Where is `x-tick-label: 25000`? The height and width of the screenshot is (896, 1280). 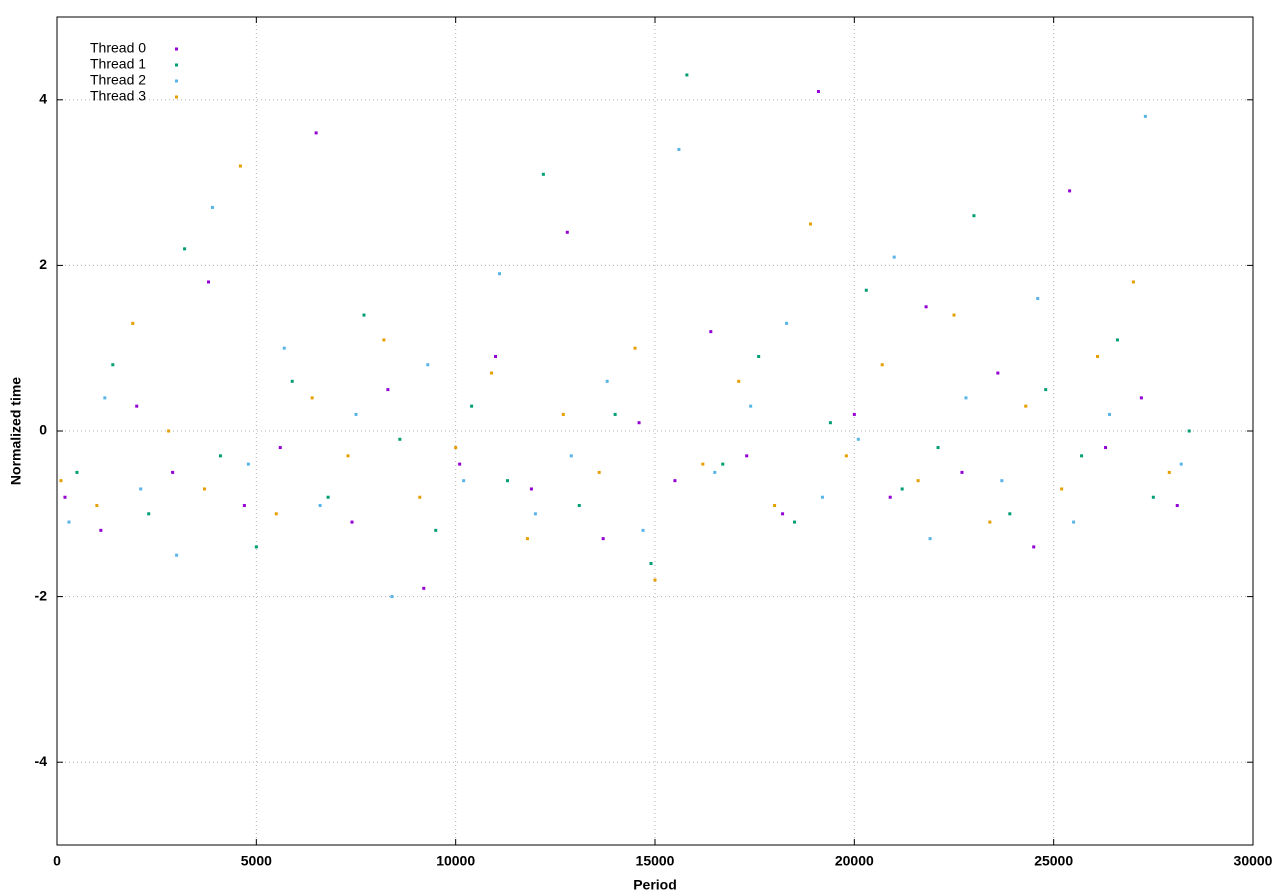 x-tick-label: 25000 is located at coordinates (1053, 861).